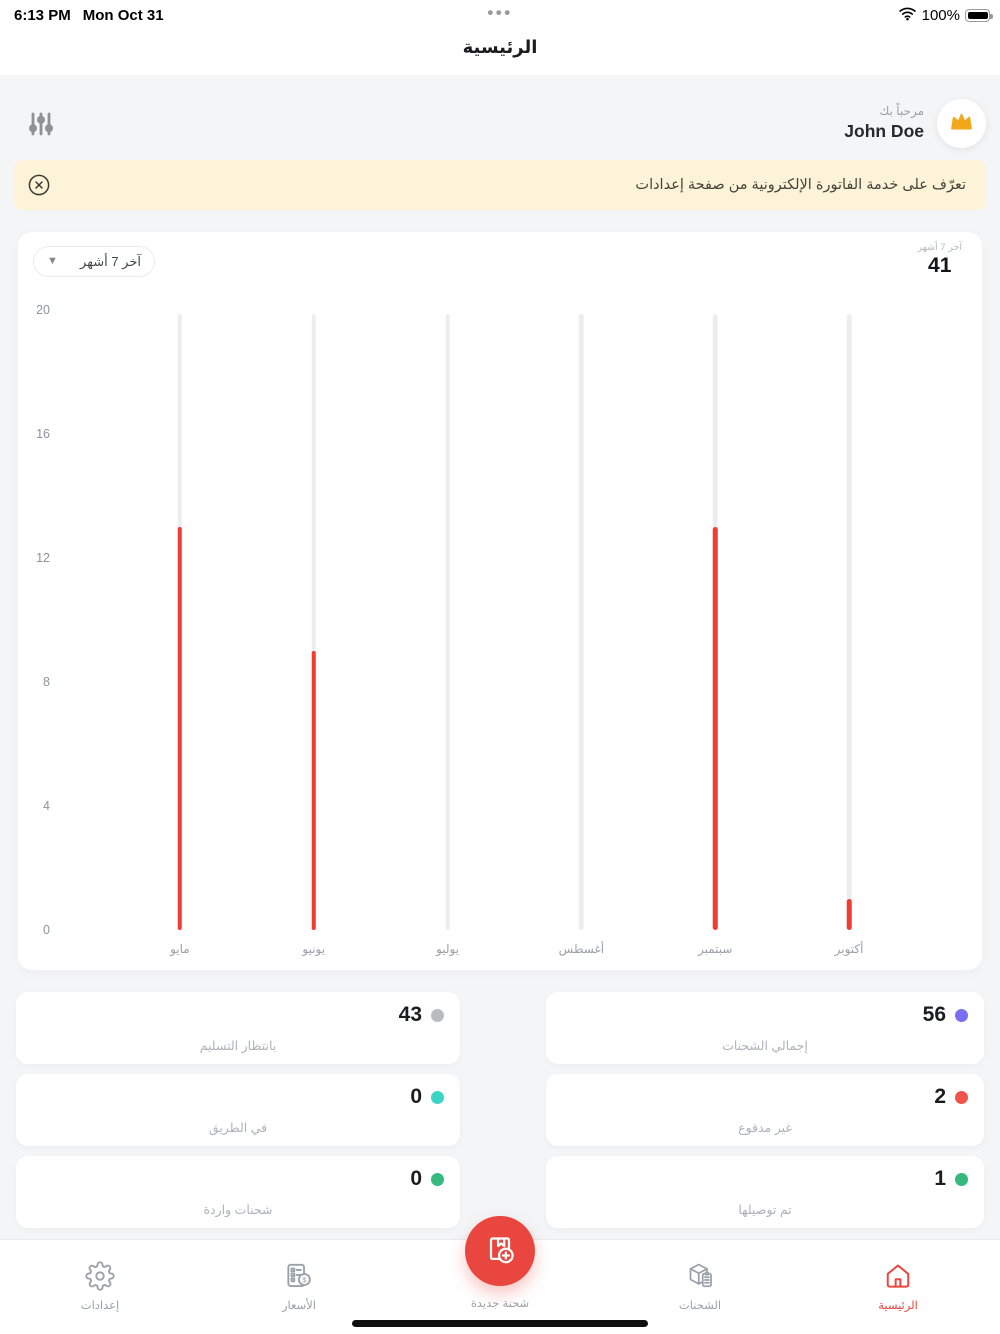 Image resolution: width=1000 pixels, height=1334 pixels. I want to click on stat-value-row: 1, so click(951, 1179).